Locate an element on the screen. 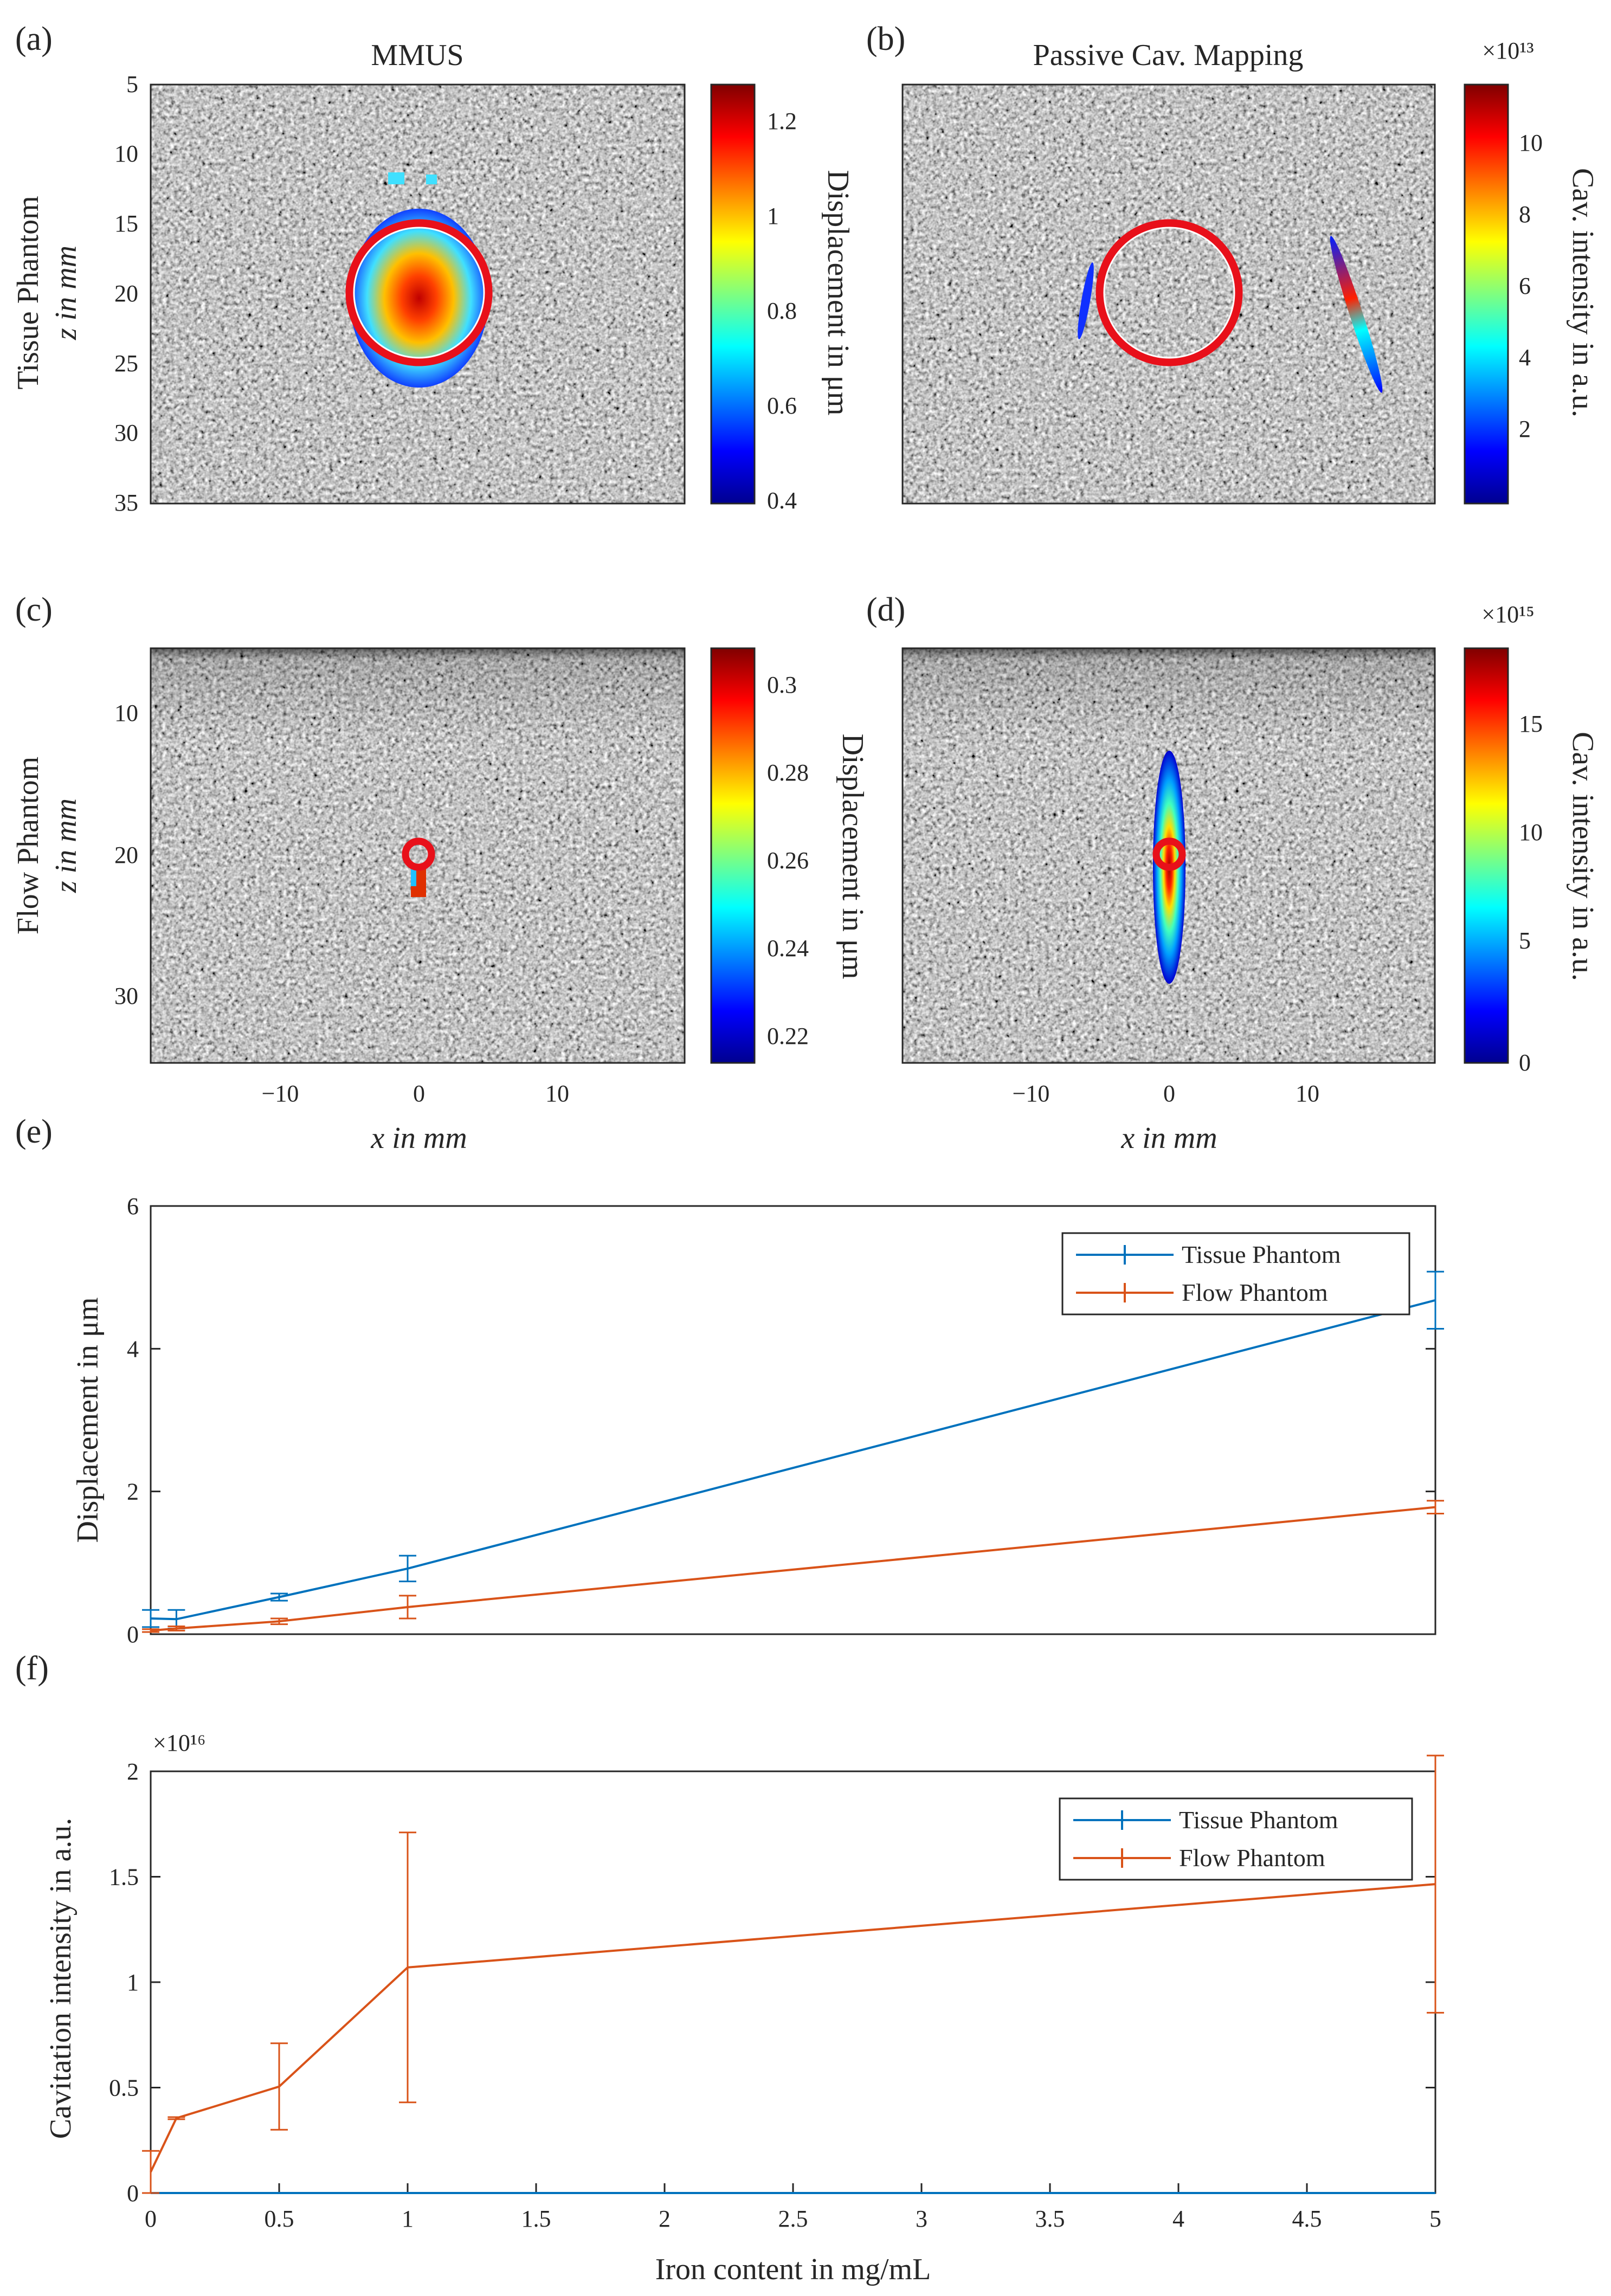 The image size is (1611, 2296). flow-z-ticks: 10 20 30 is located at coordinates (126, 854).